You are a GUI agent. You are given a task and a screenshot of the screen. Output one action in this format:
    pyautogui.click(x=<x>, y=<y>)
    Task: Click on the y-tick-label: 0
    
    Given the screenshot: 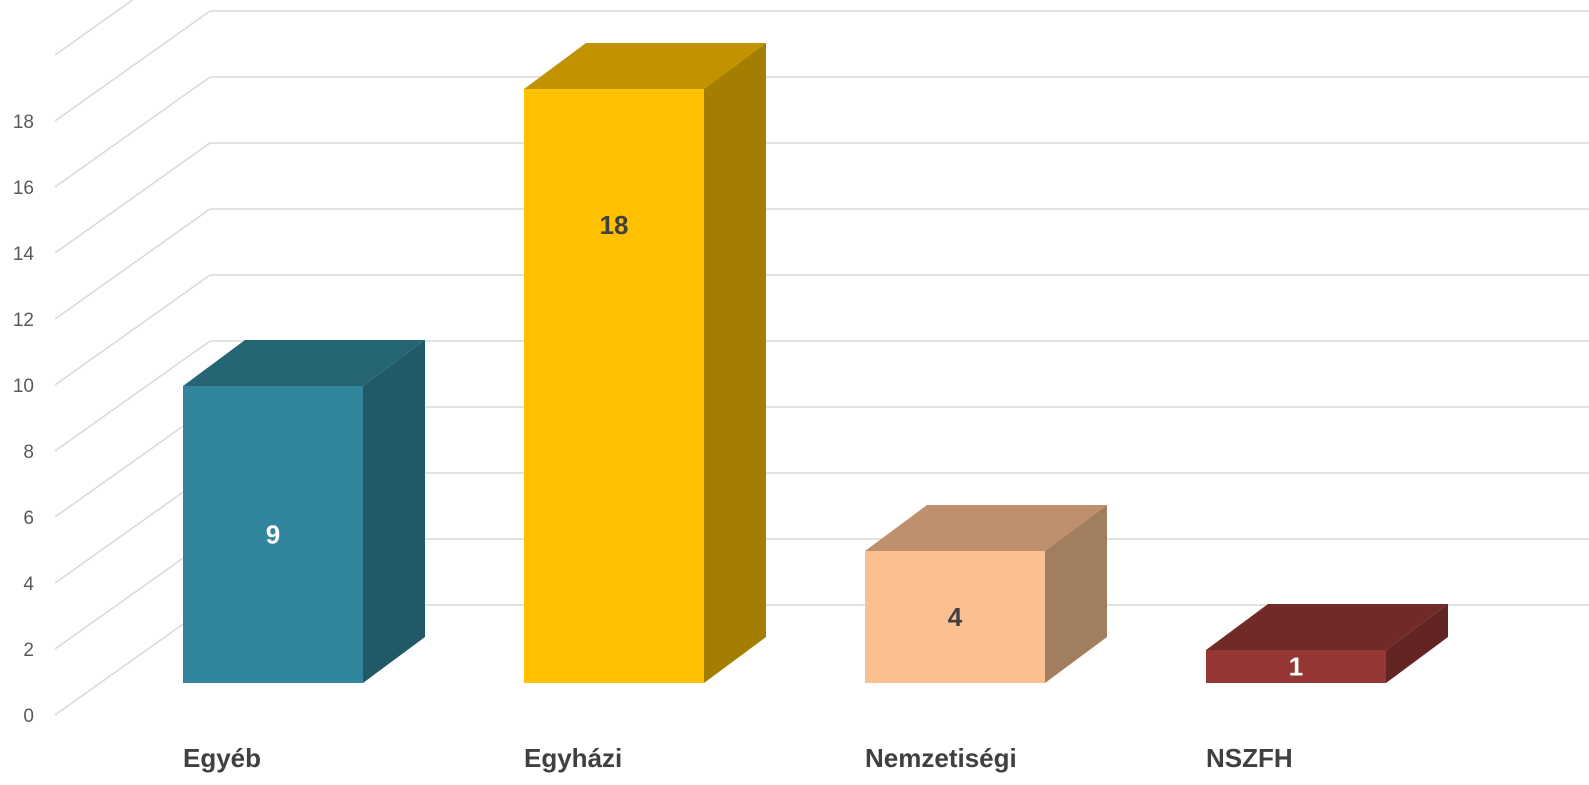 What is the action you would take?
    pyautogui.click(x=28, y=716)
    